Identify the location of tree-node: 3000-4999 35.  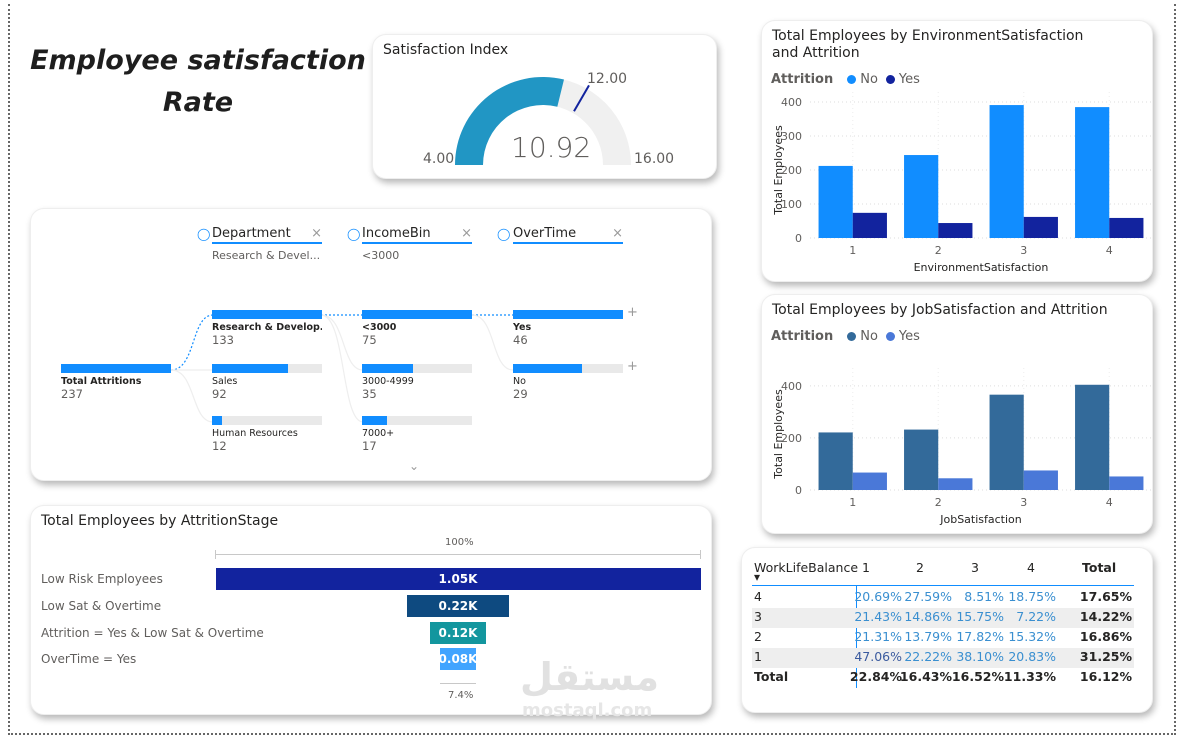
(417, 382).